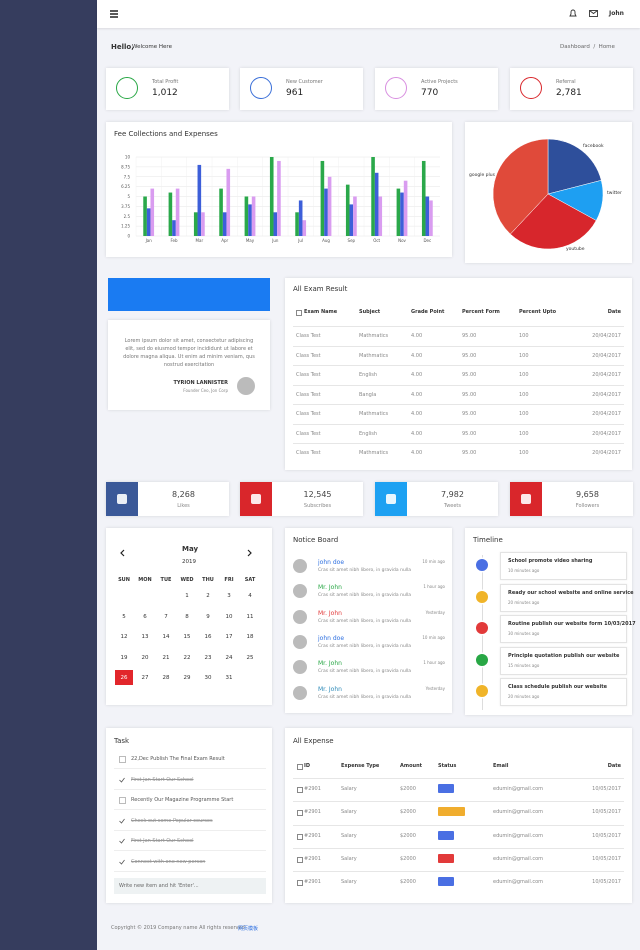 Image resolution: width=640 pixels, height=950 pixels. Describe the element at coordinates (458, 778) in the screenshot. I see `row-divider` at that location.